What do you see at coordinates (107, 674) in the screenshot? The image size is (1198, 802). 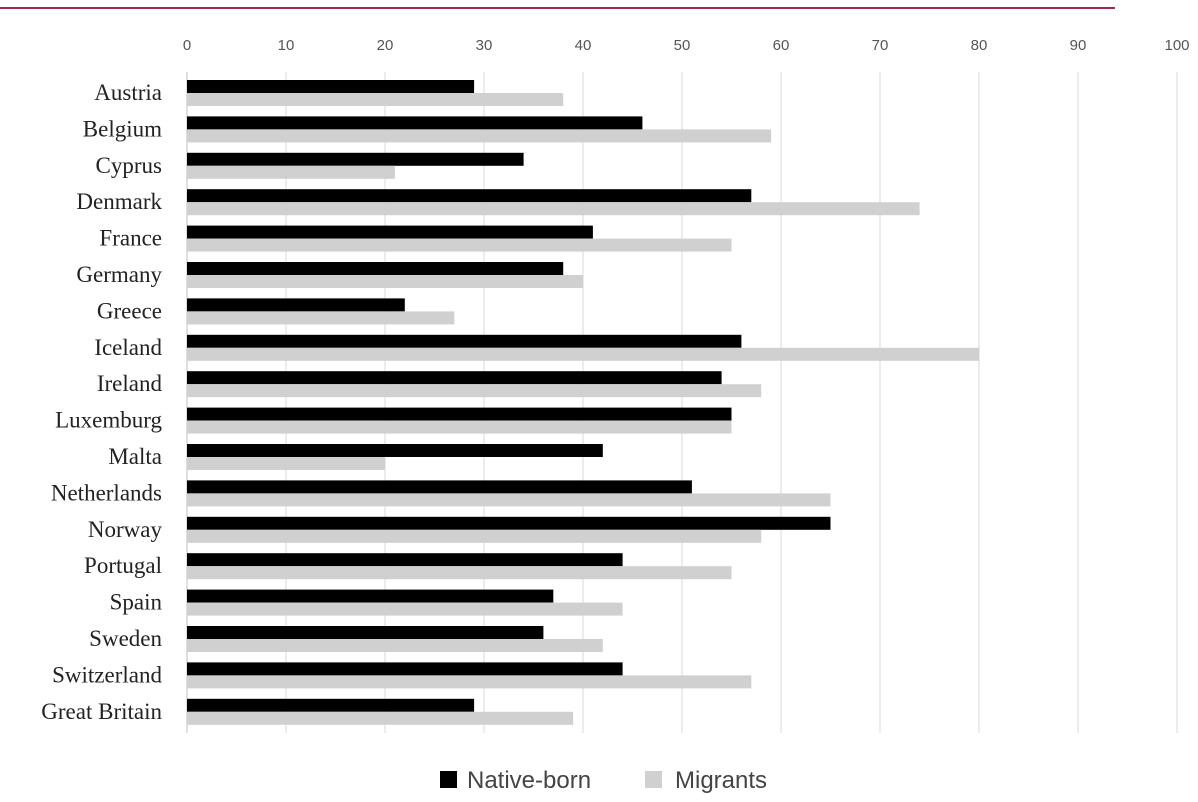 I see `category-label: Switzerland` at bounding box center [107, 674].